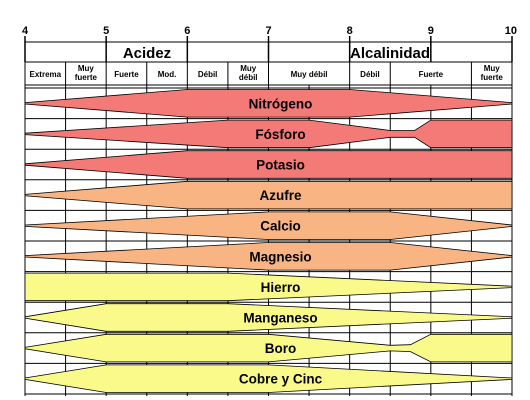  I want to click on nutrient-label: Boro, so click(281, 348).